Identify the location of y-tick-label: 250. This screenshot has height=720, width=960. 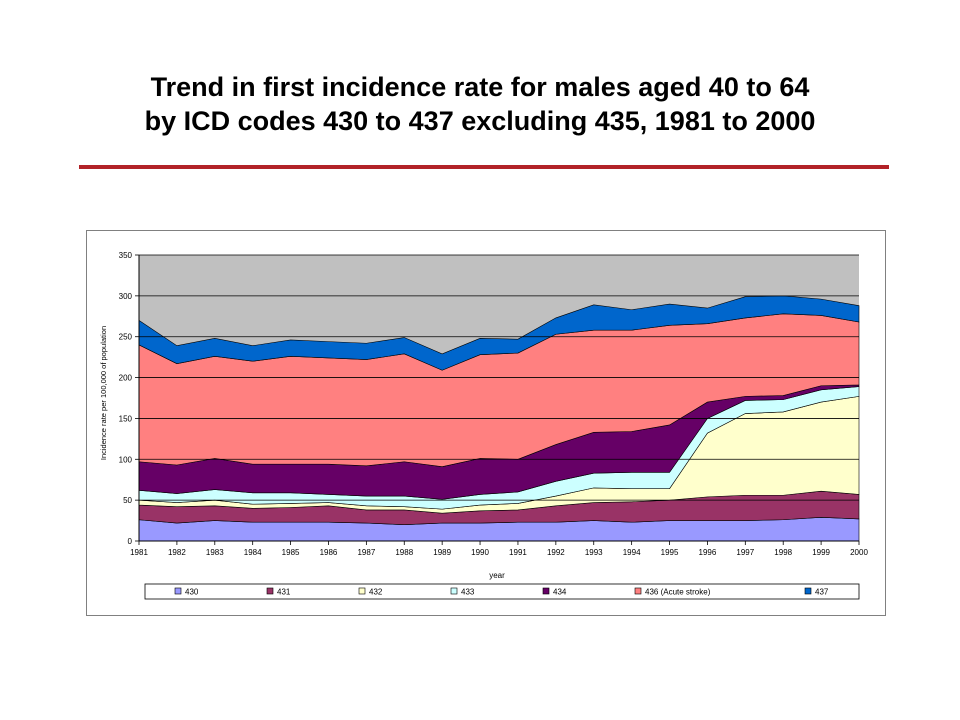
(126, 337).